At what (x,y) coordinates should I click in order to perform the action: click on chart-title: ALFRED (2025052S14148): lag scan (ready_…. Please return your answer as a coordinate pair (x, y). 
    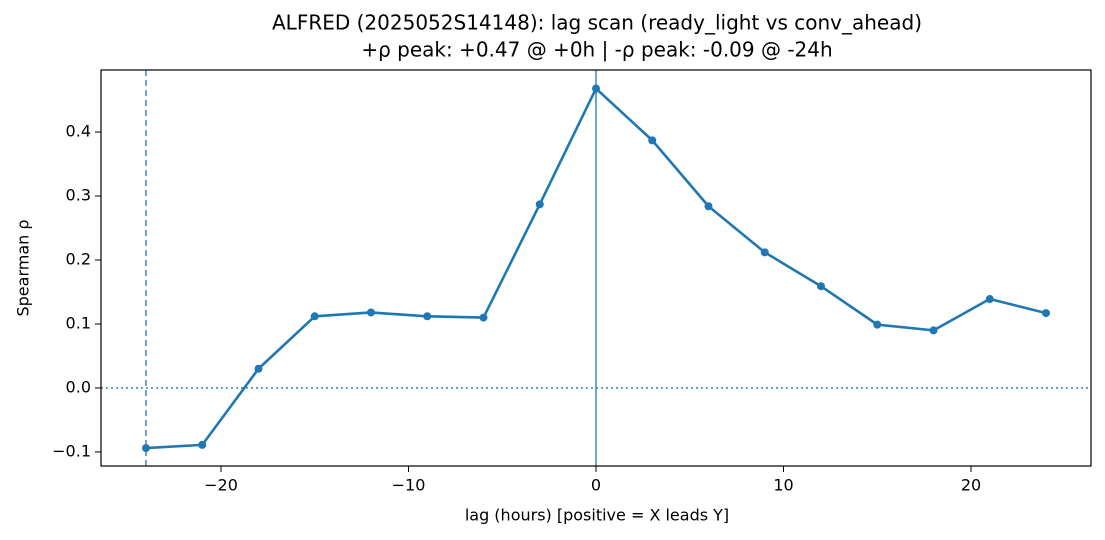
    Looking at the image, I should click on (597, 23).